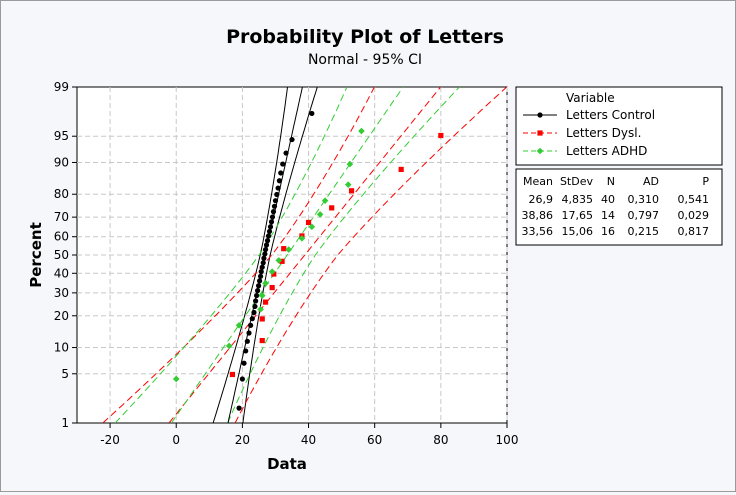 The image size is (736, 495). Describe the element at coordinates (538, 231) in the screenshot. I see `stats-cell: 33,56` at that location.